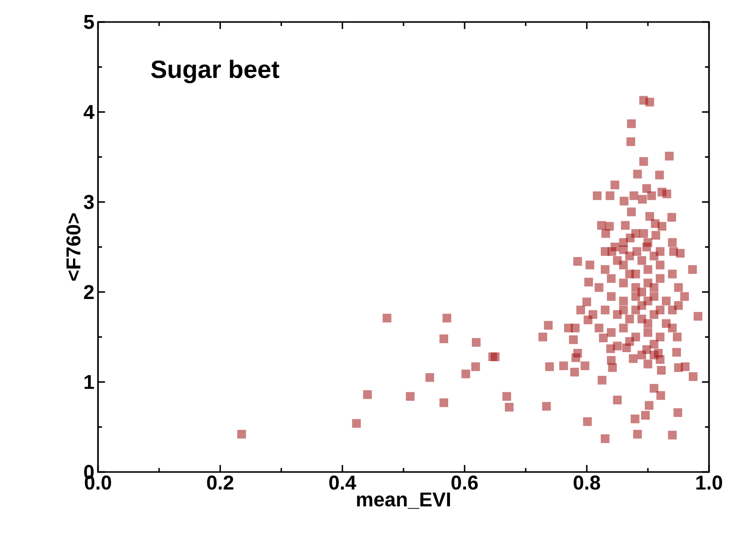 This screenshot has height=550, width=736. What do you see at coordinates (403, 500) in the screenshot?
I see `x-axis-title: mean_EVI` at bounding box center [403, 500].